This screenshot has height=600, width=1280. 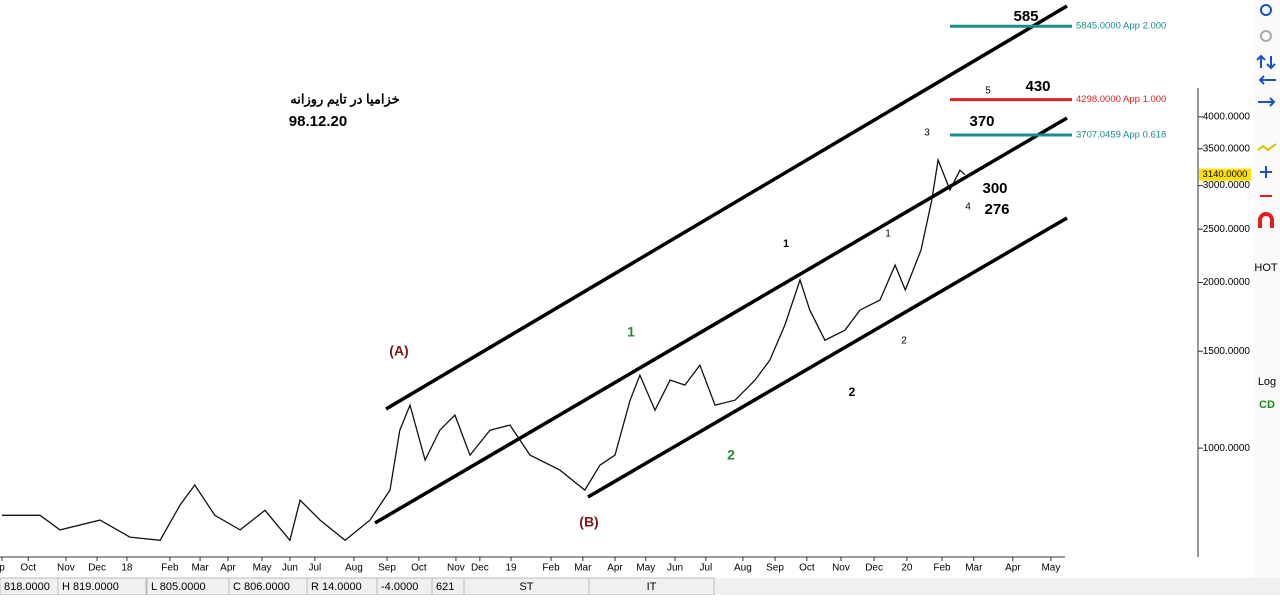 I want to click on annotation: 5, so click(x=988, y=91).